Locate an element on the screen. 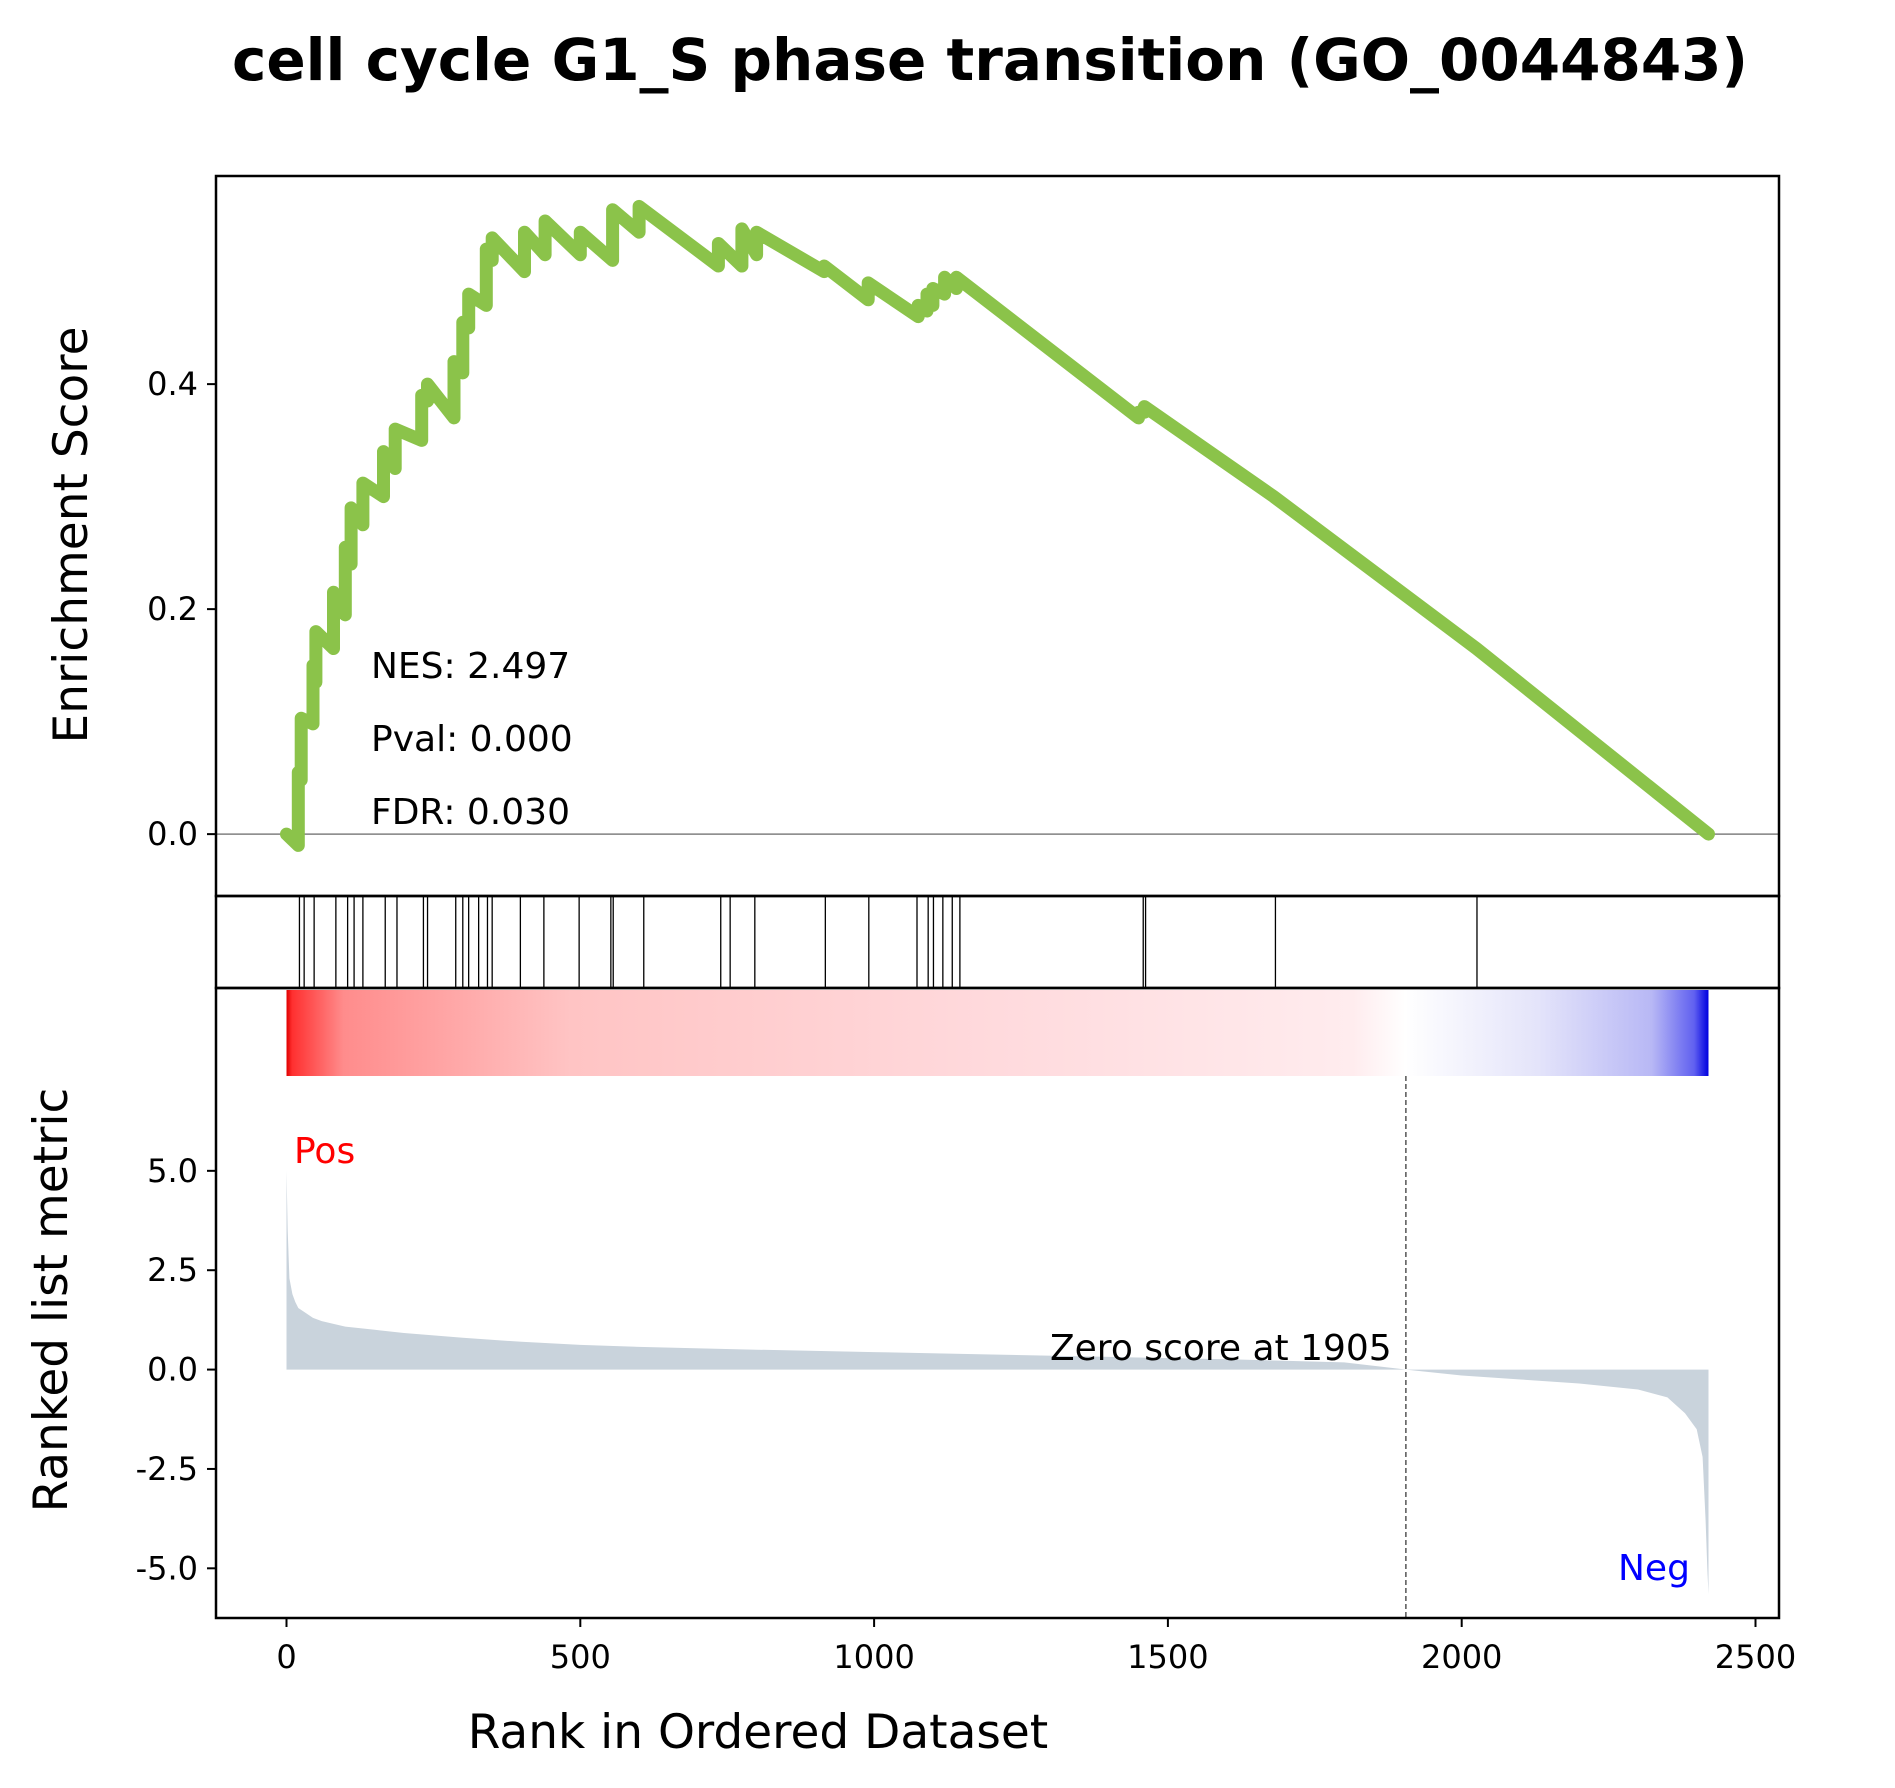 The image size is (1895, 1788). gene-hits-panel is located at coordinates (997, 942).